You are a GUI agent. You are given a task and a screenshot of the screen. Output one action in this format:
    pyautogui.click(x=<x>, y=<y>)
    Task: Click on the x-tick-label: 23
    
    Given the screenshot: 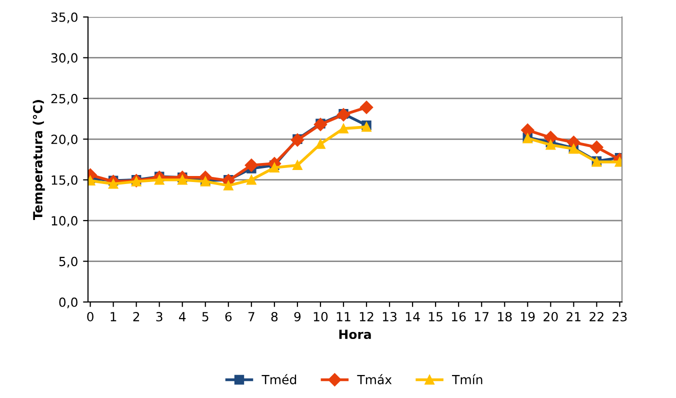 What is the action you would take?
    pyautogui.click(x=619, y=317)
    